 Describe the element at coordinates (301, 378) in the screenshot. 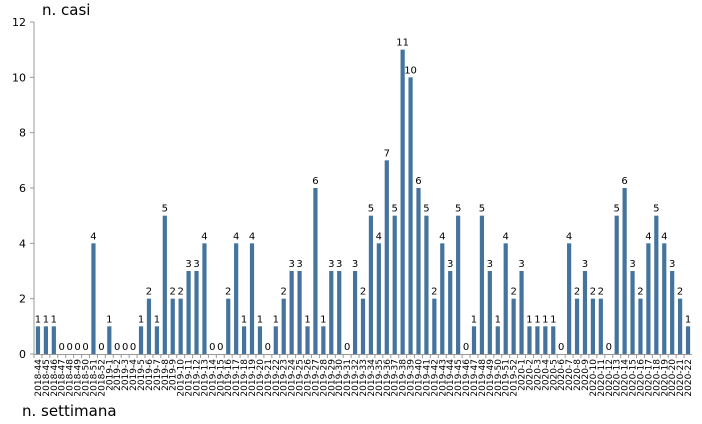

I see `x-tick-label: 2019-25` at that location.